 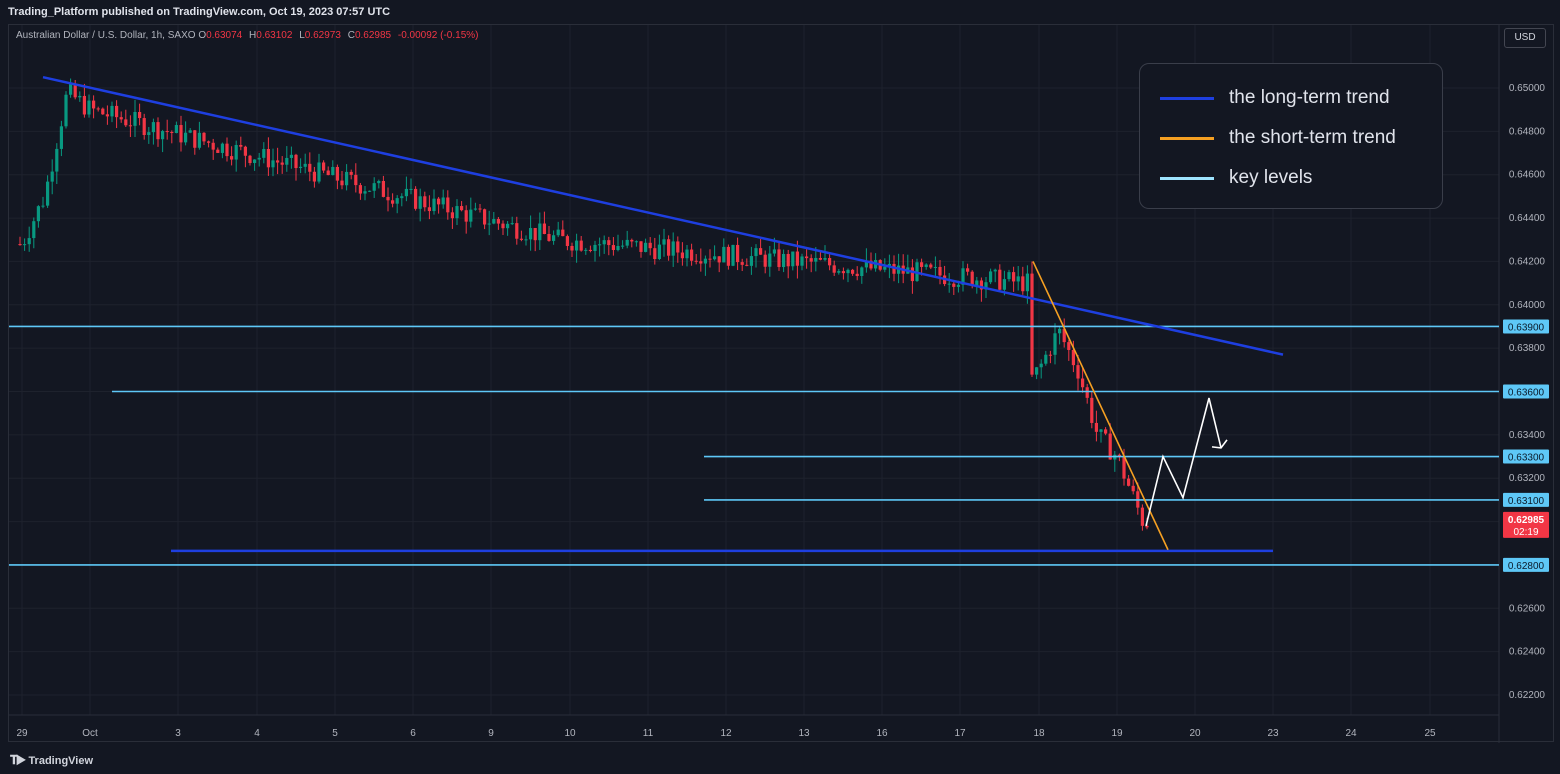 I want to click on y-tick-label: 0.63400, so click(x=1527, y=435).